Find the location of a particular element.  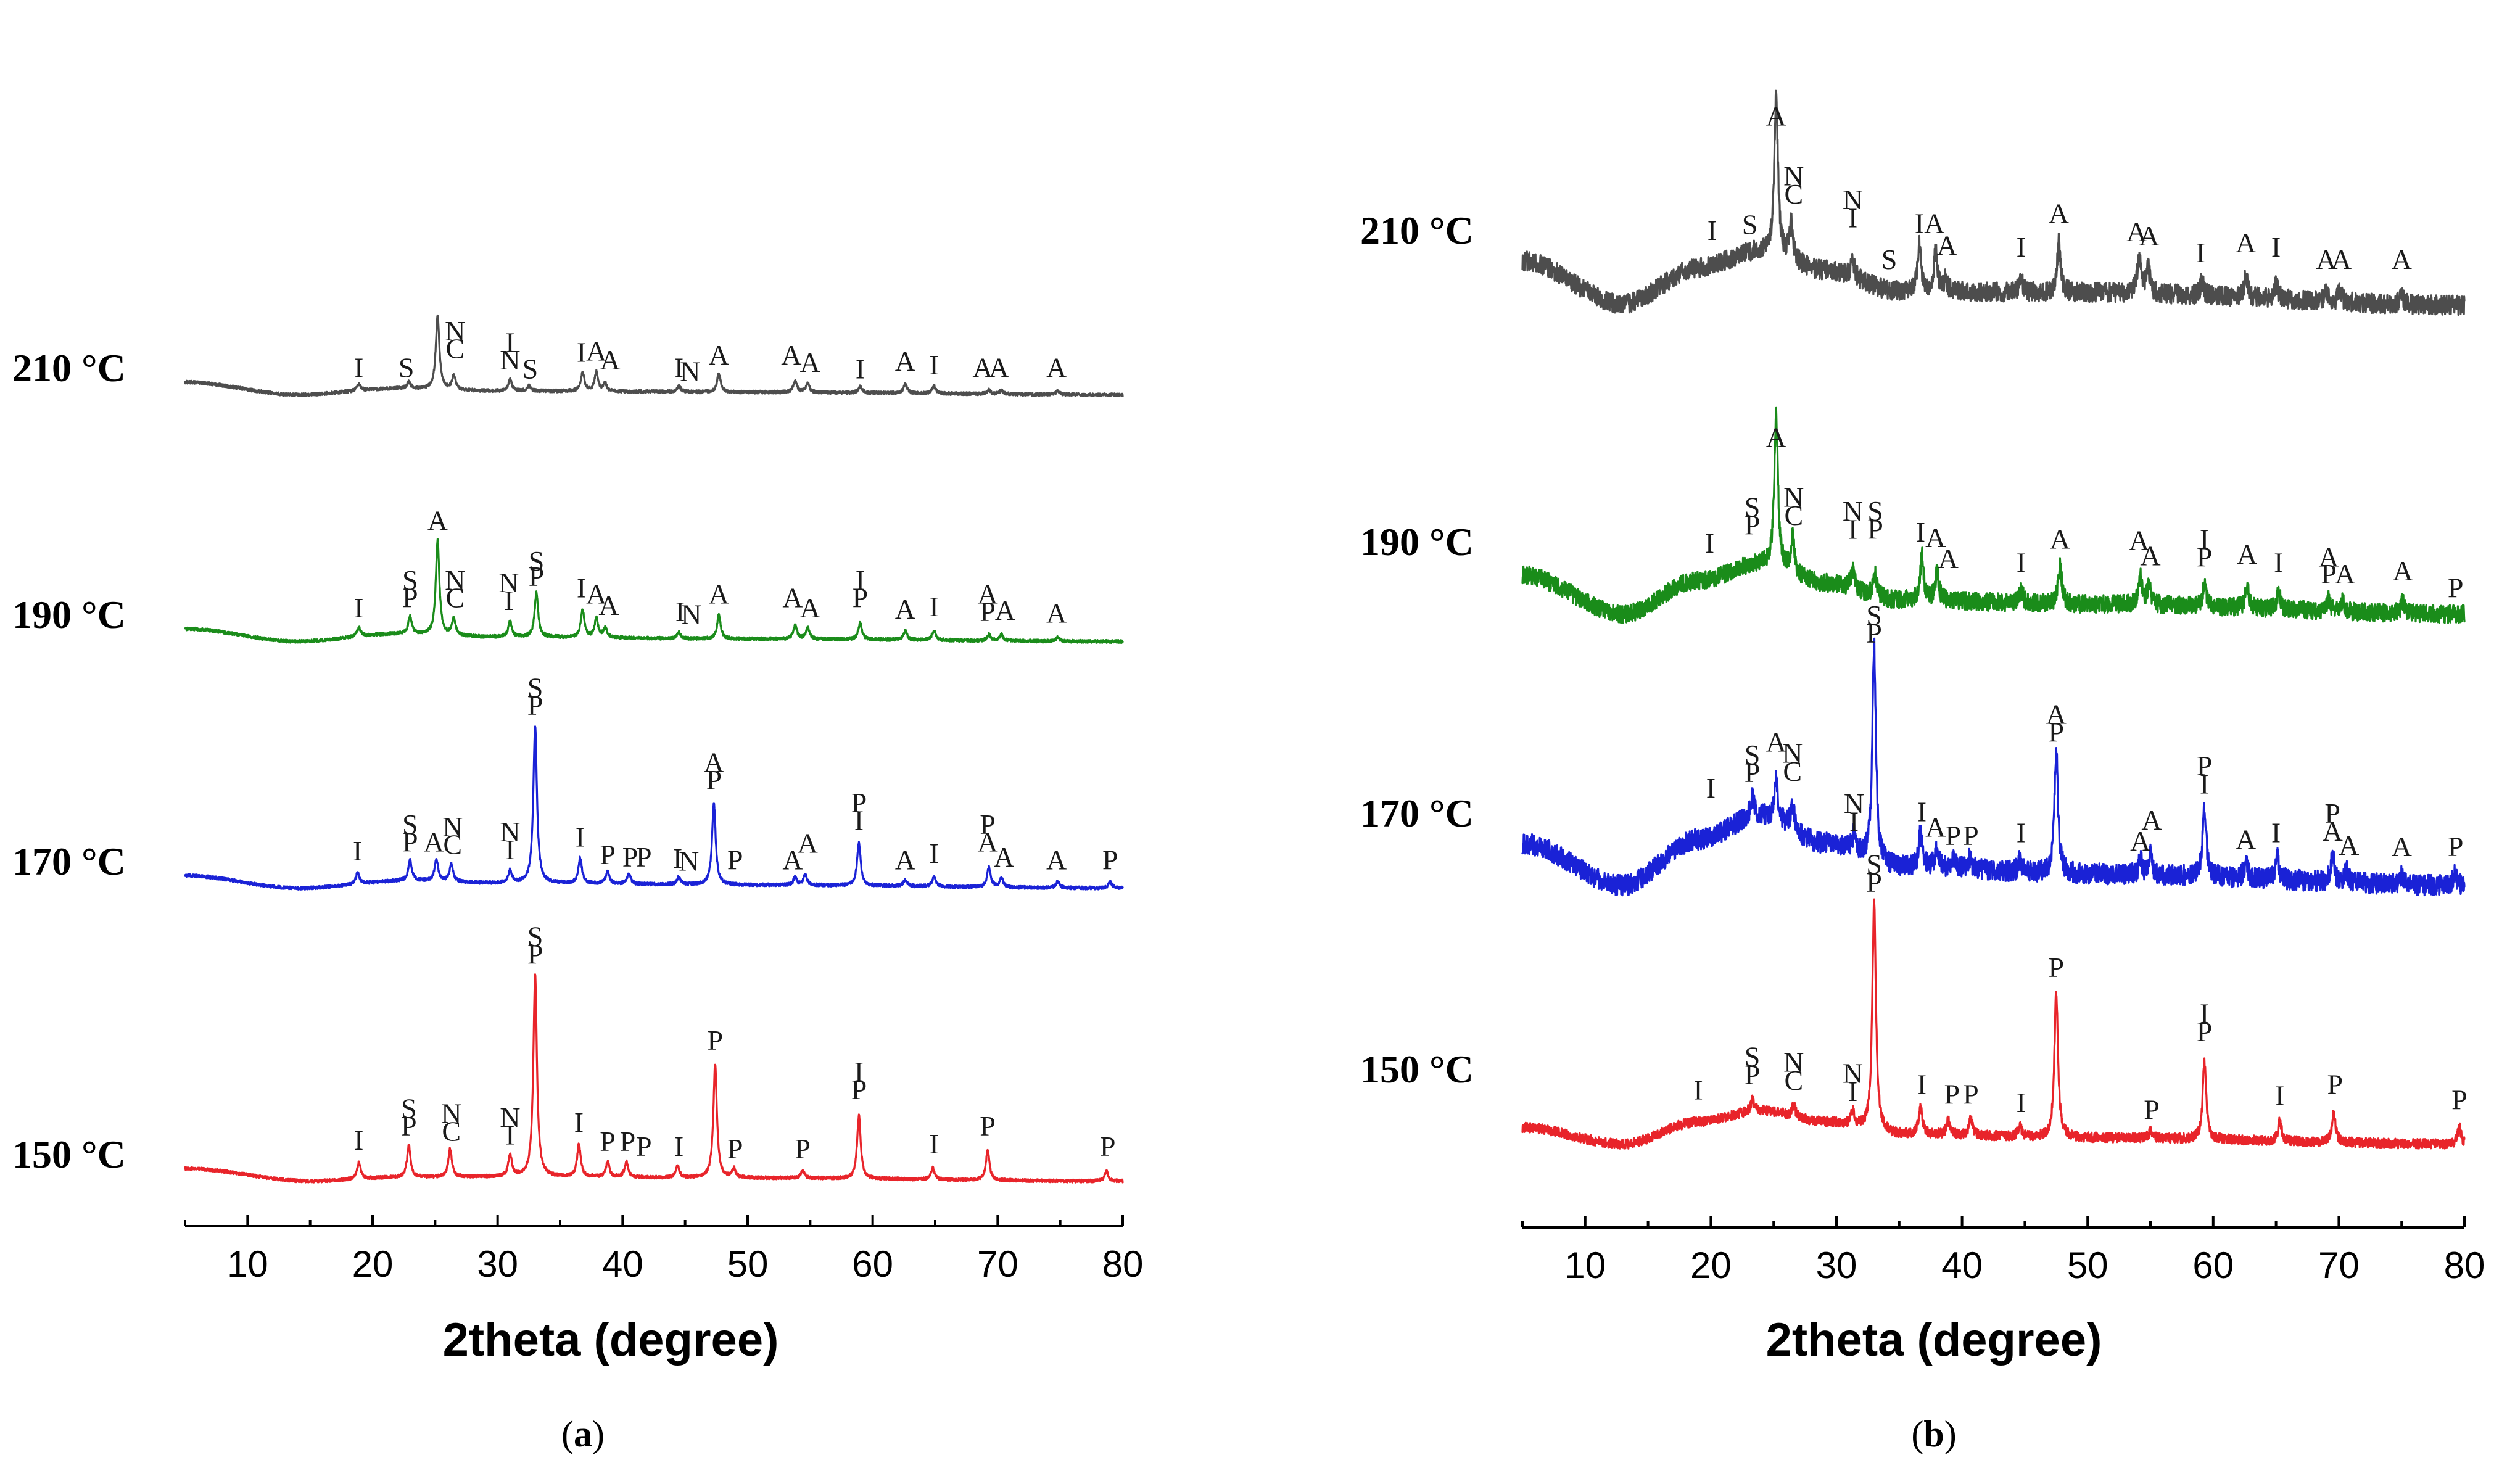

x-tick-label: 50 is located at coordinates (748, 1264).